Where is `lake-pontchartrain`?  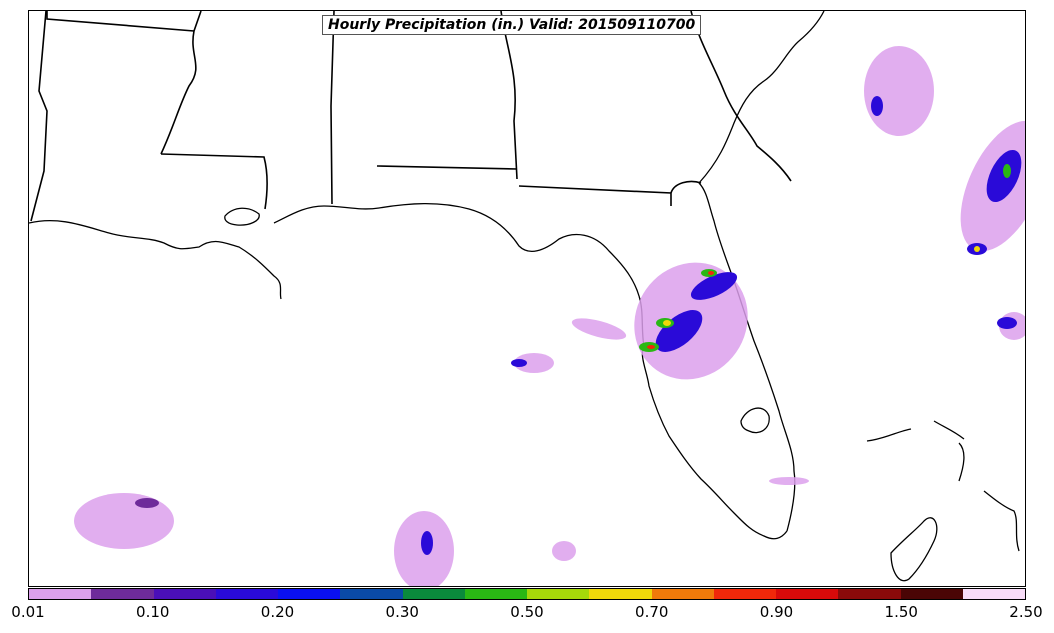 lake-pontchartrain is located at coordinates (242, 216).